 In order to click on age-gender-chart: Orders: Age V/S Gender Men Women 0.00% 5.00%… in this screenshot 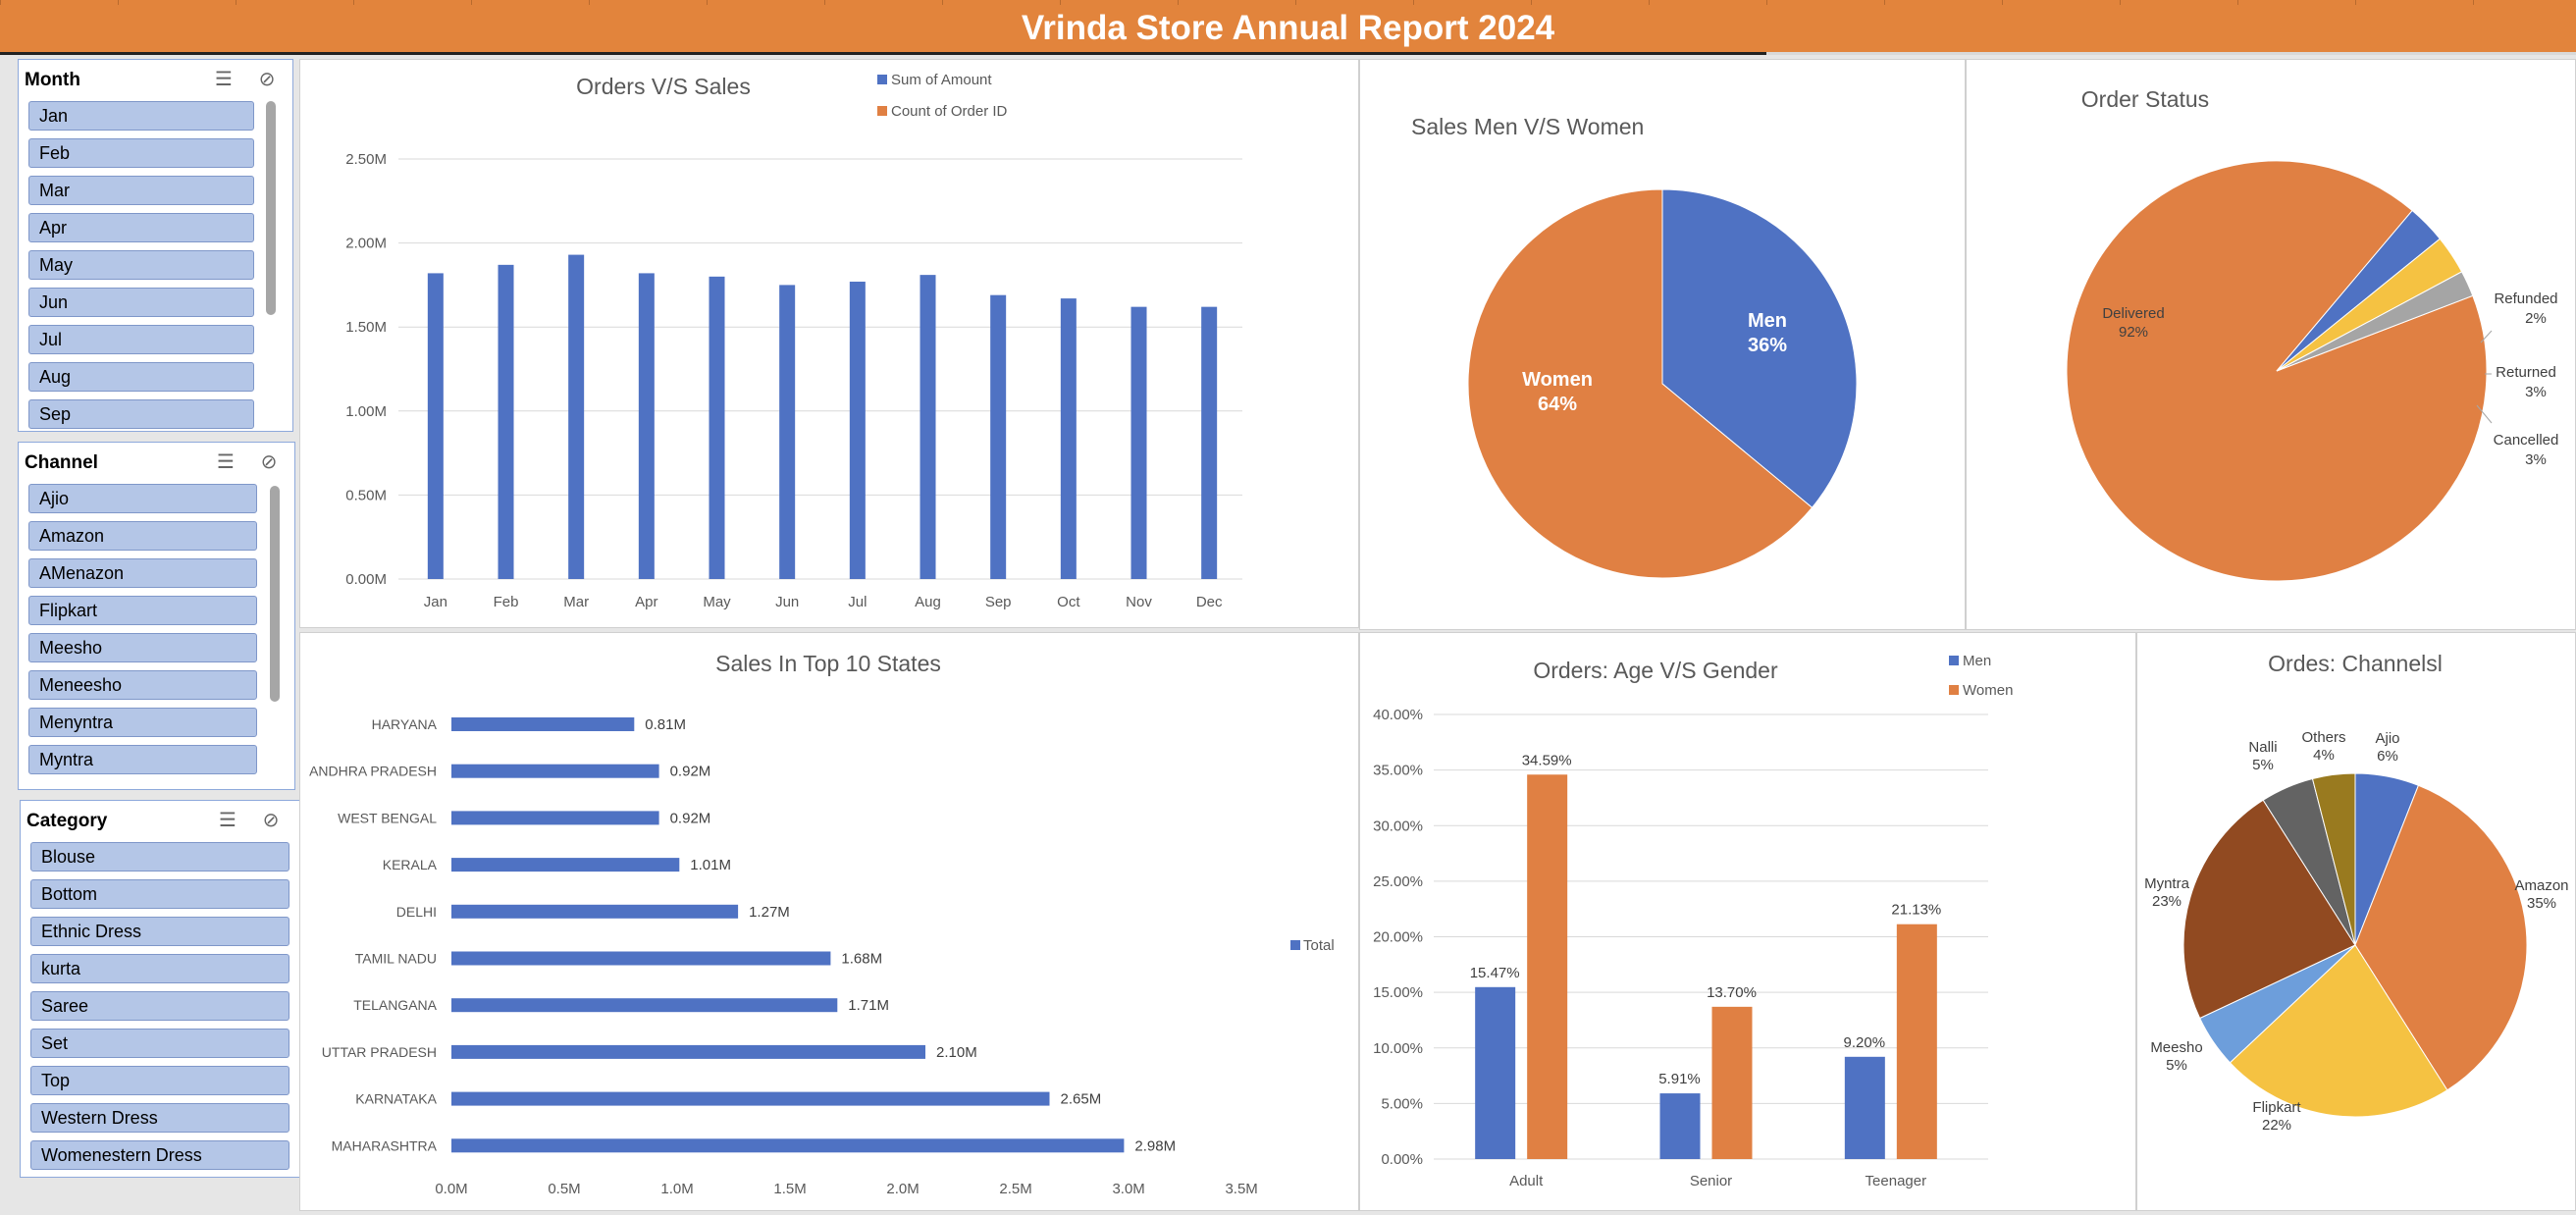, I will do `click(1693, 921)`.